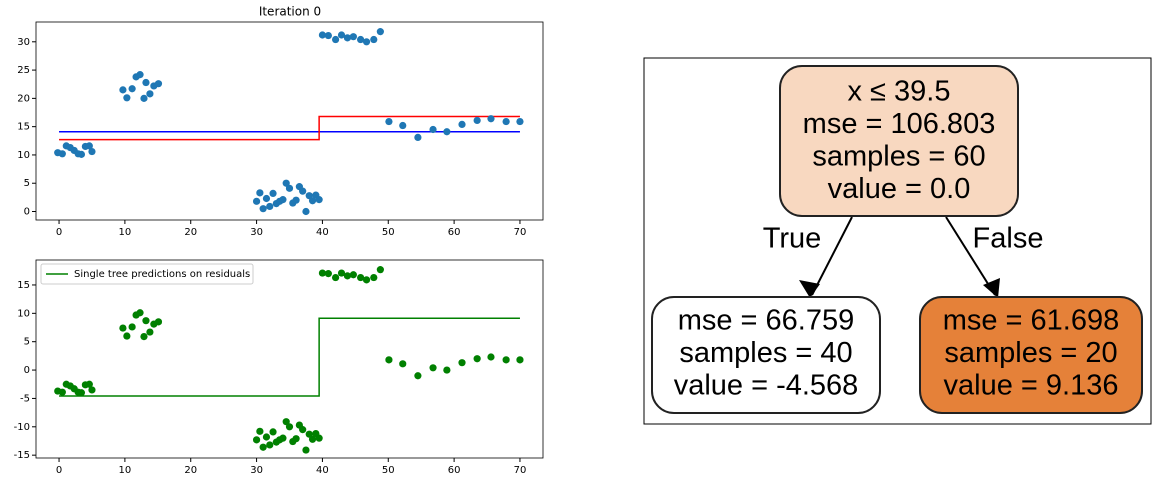  Describe the element at coordinates (23, 70) in the screenshot. I see `y-tick-label: 25` at that location.